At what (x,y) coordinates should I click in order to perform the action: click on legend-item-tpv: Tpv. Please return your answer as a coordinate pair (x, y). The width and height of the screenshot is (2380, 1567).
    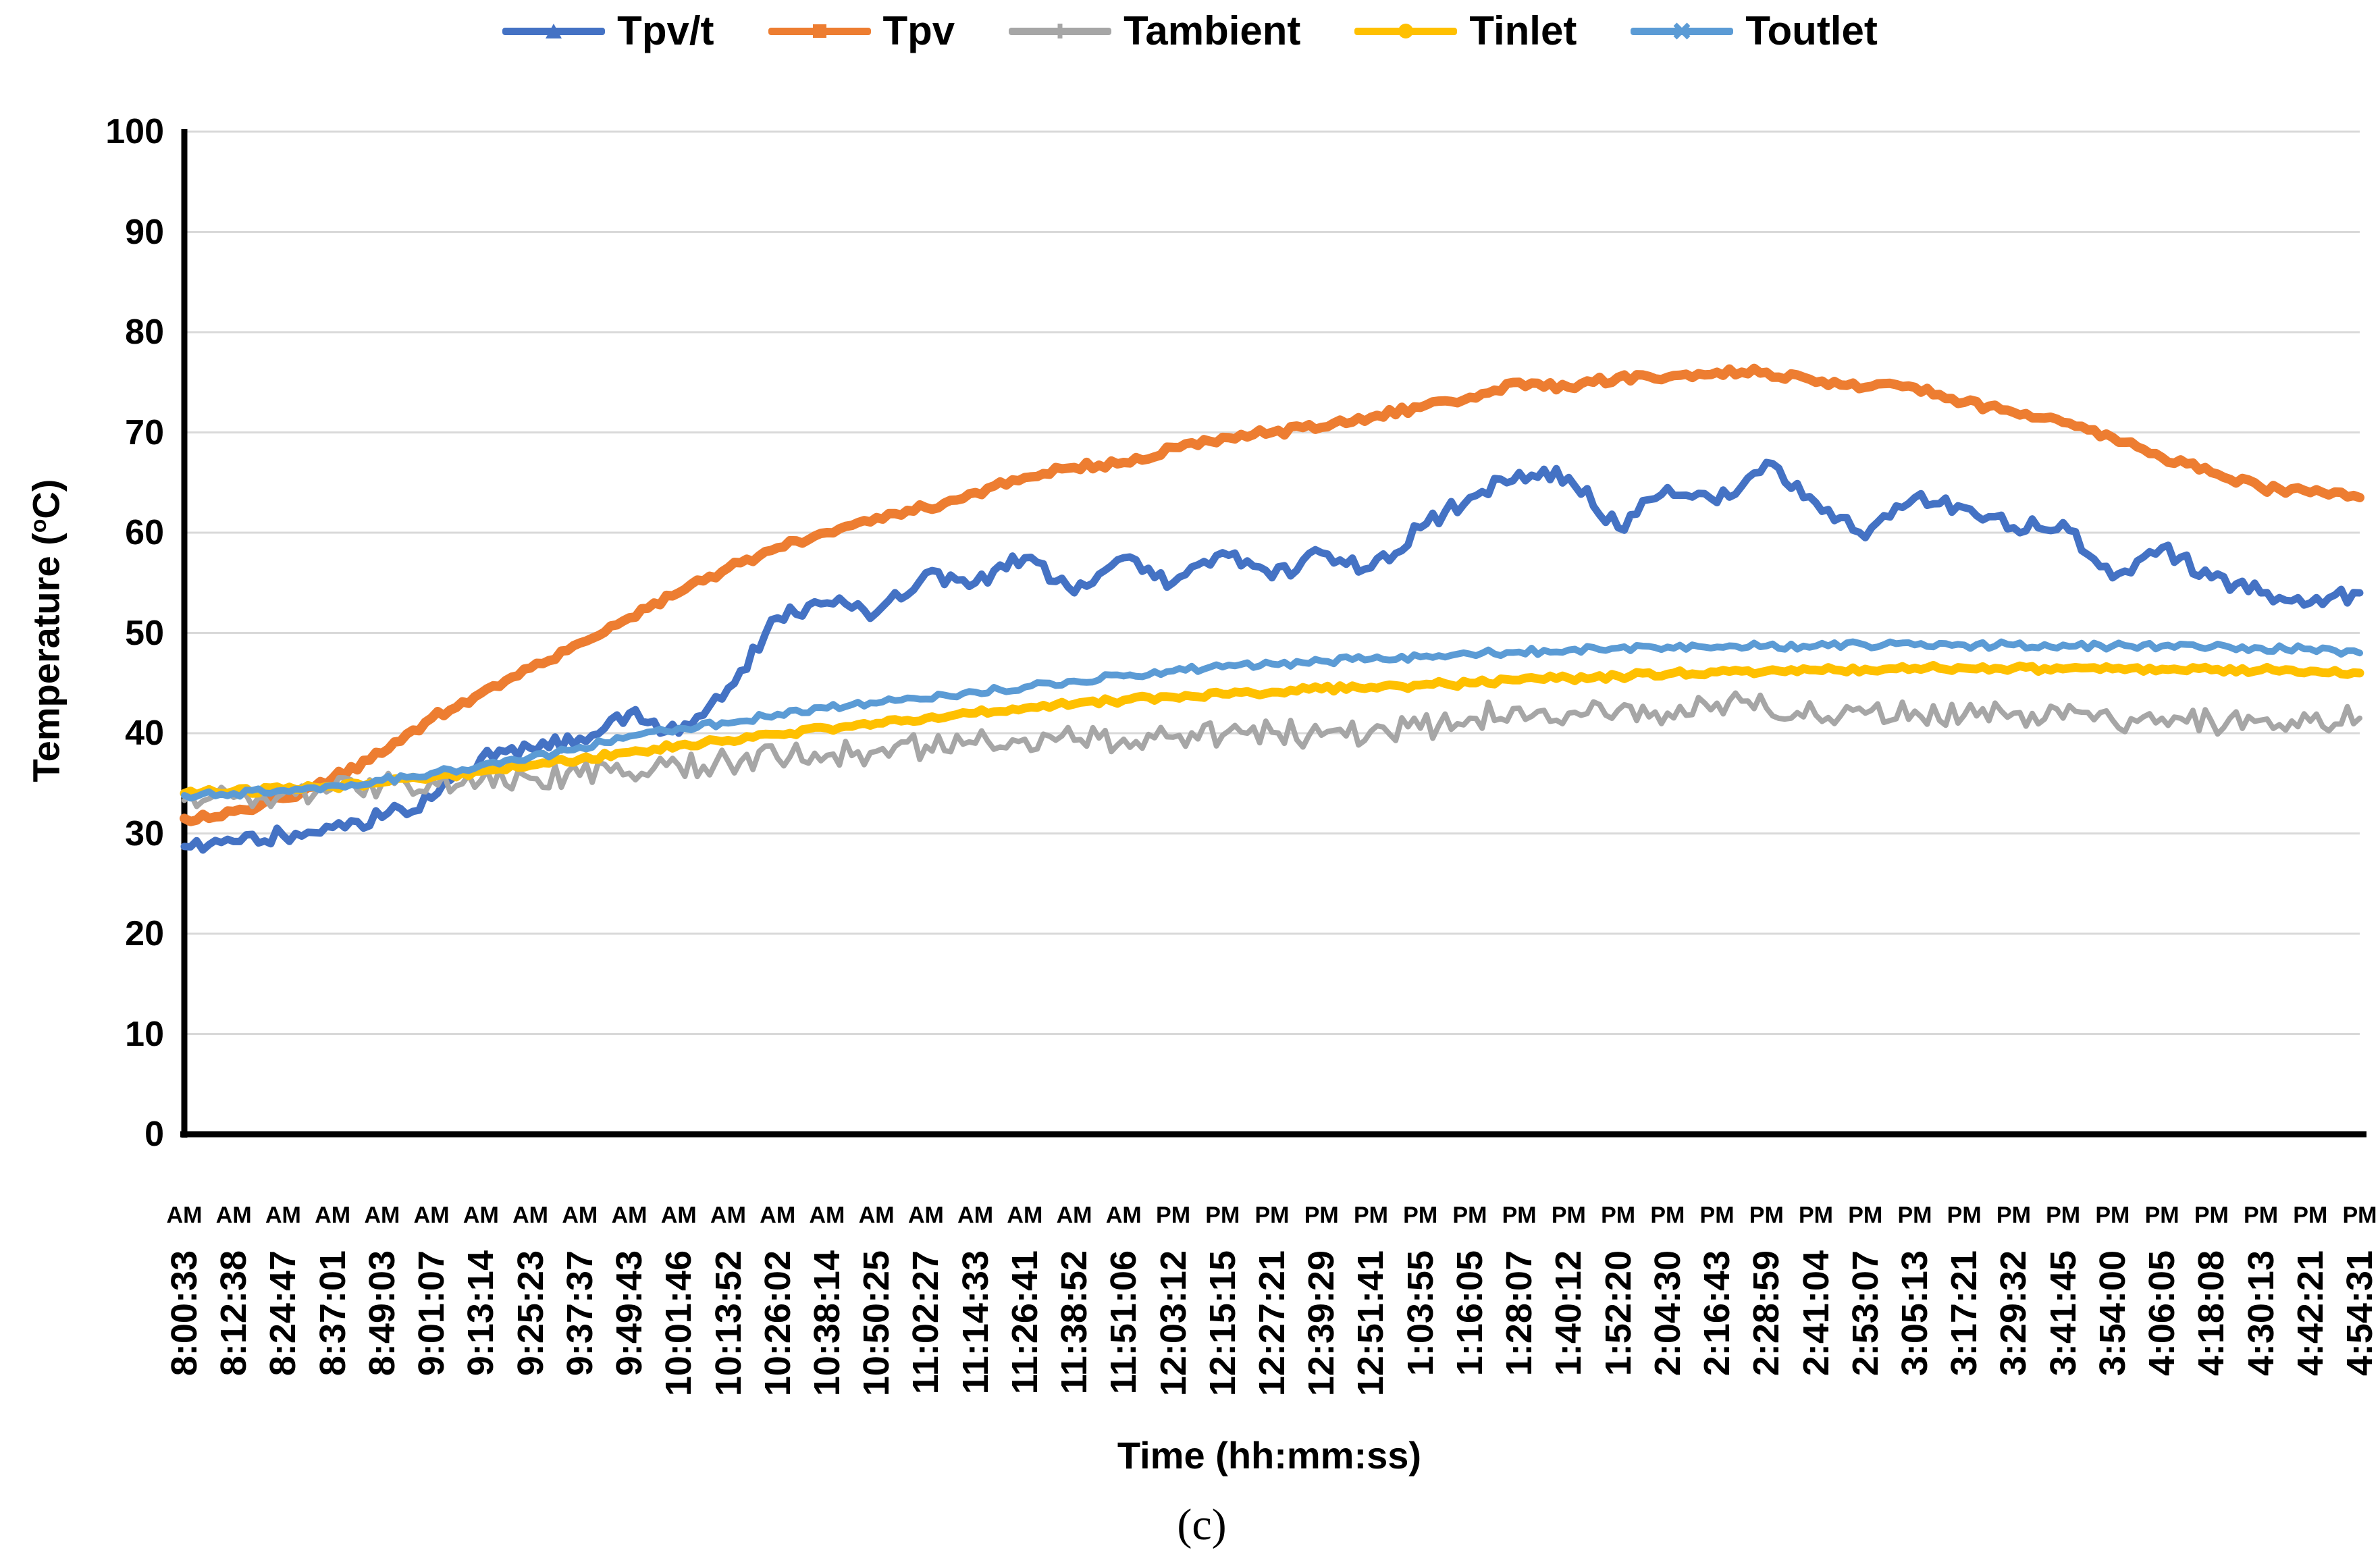
    Looking at the image, I should click on (861, 31).